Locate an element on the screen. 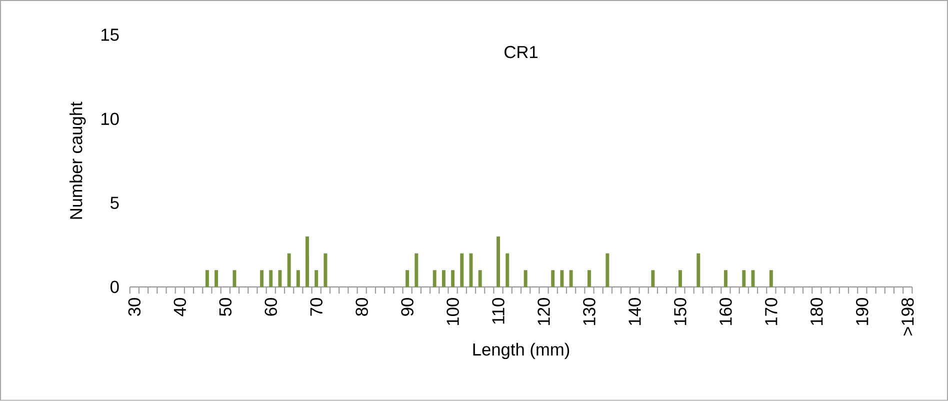 This screenshot has height=401, width=948. y-tick-label: 15 is located at coordinates (110, 34).